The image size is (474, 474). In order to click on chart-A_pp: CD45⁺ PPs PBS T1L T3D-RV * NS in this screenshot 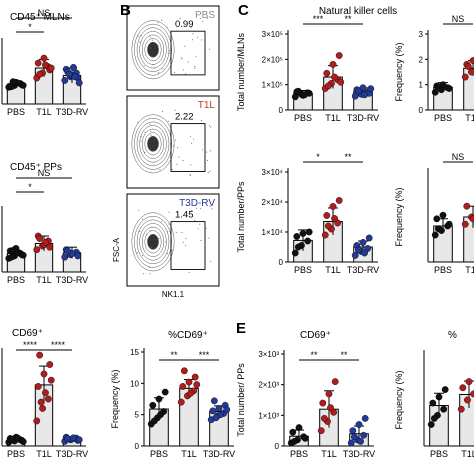, I will do `click(44, 223)`.